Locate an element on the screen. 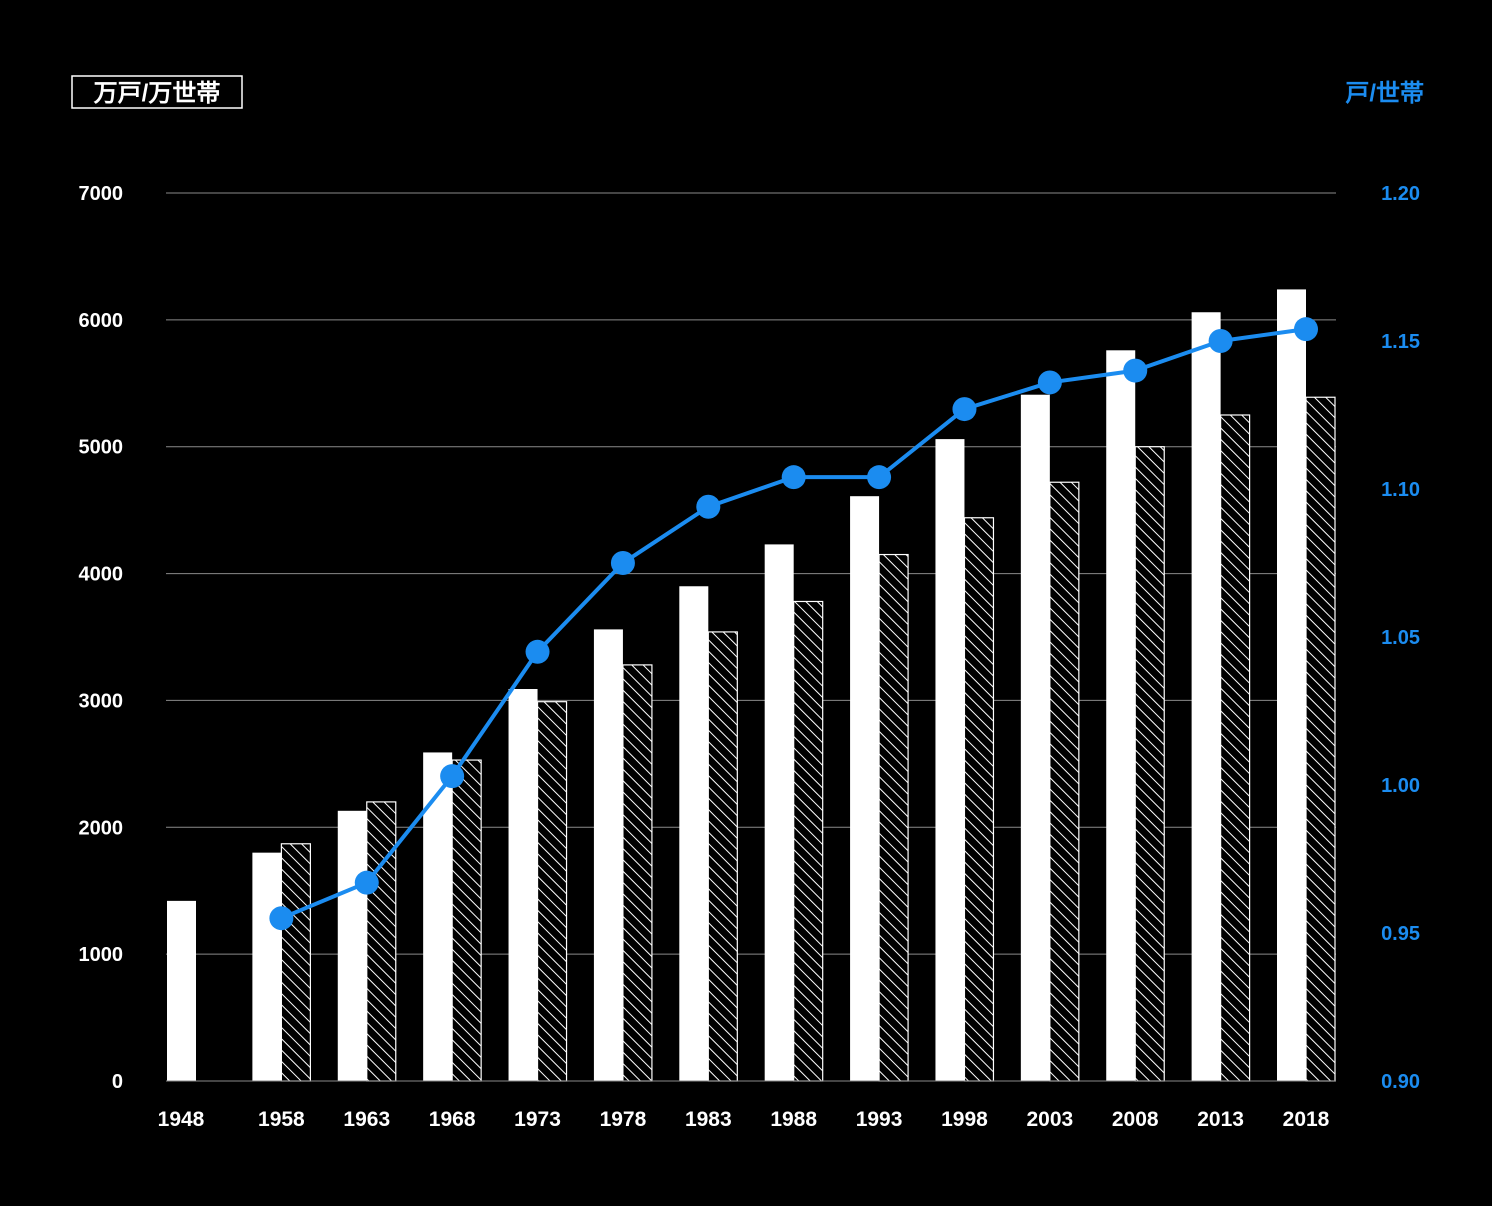 The height and width of the screenshot is (1206, 1492). ratio-point-1958 is located at coordinates (281, 918).